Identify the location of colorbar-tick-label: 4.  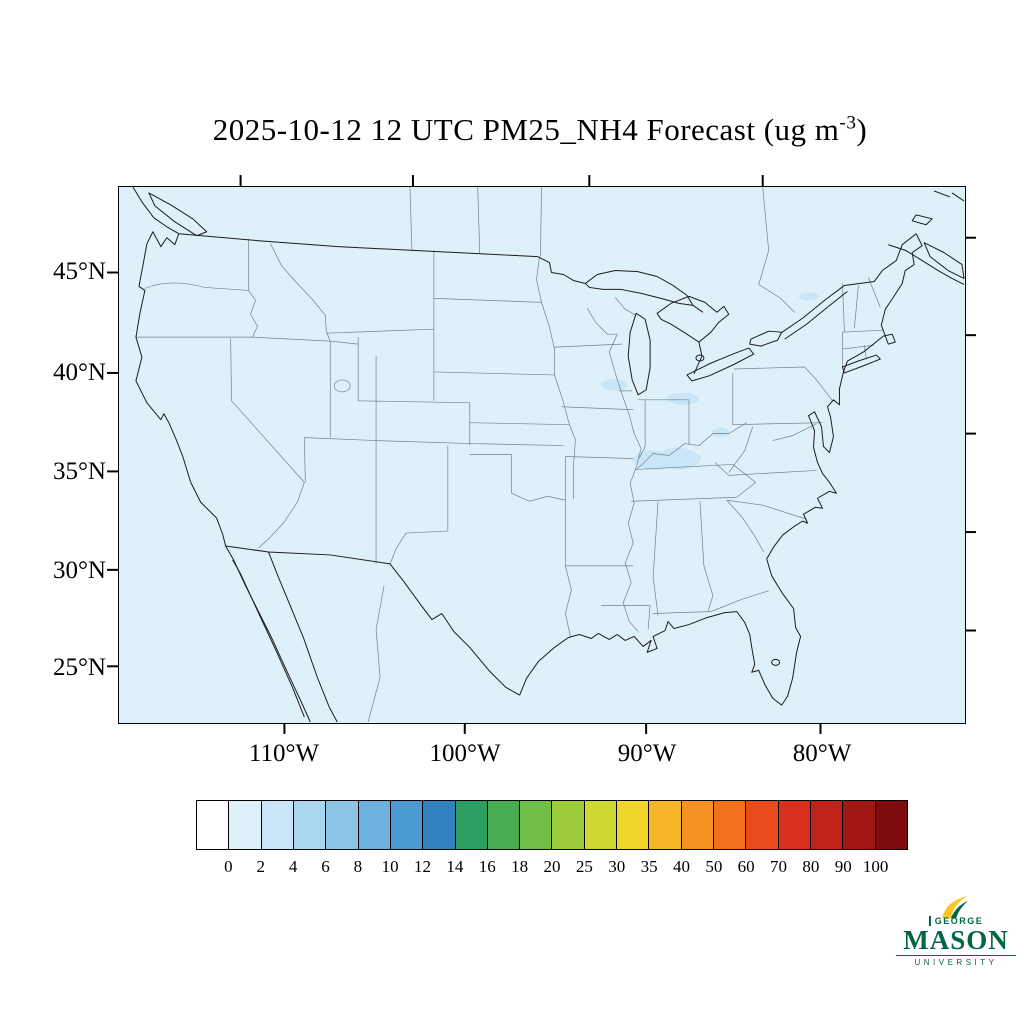
(293, 866).